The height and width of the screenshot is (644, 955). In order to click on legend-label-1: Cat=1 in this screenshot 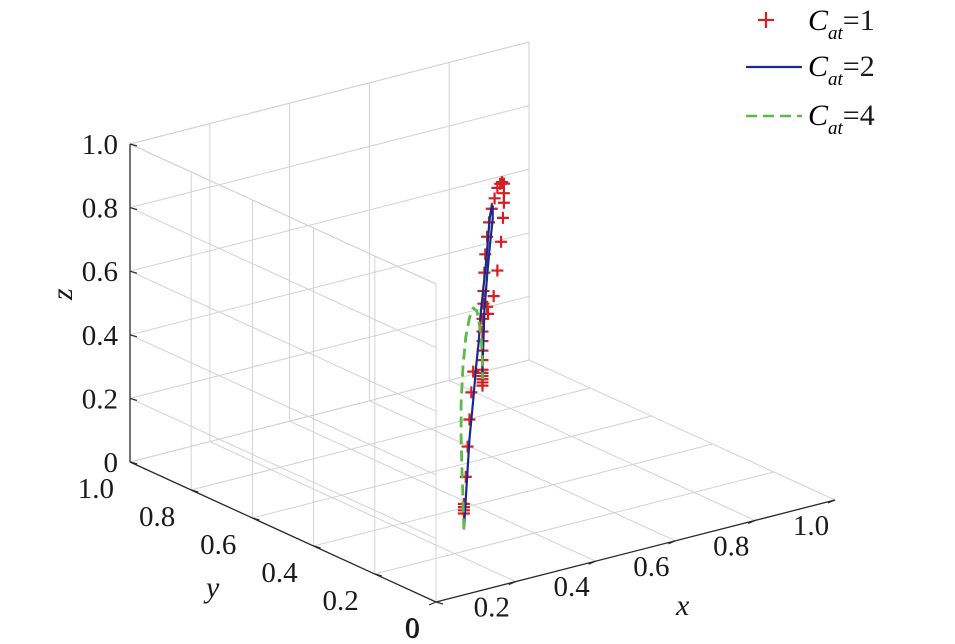, I will do `click(841, 24)`.